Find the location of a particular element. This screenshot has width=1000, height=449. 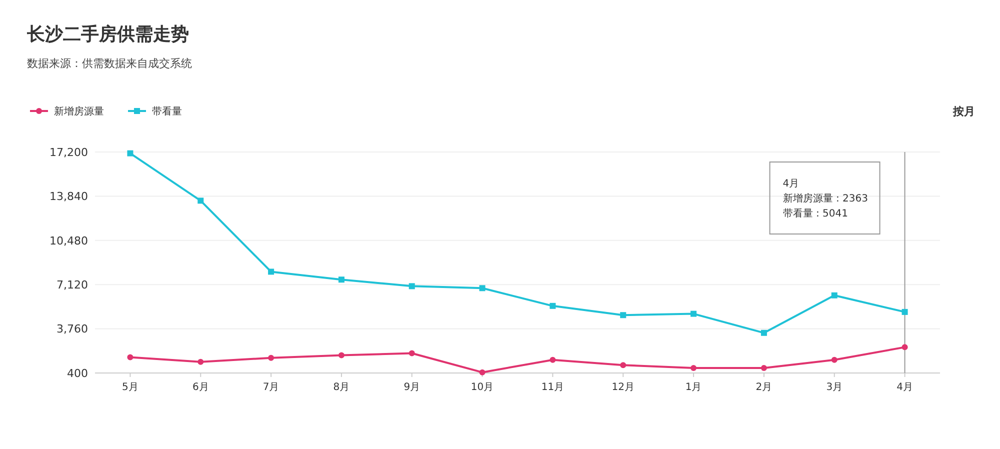

annotation: 新增房源量 : 2363 is located at coordinates (825, 198).